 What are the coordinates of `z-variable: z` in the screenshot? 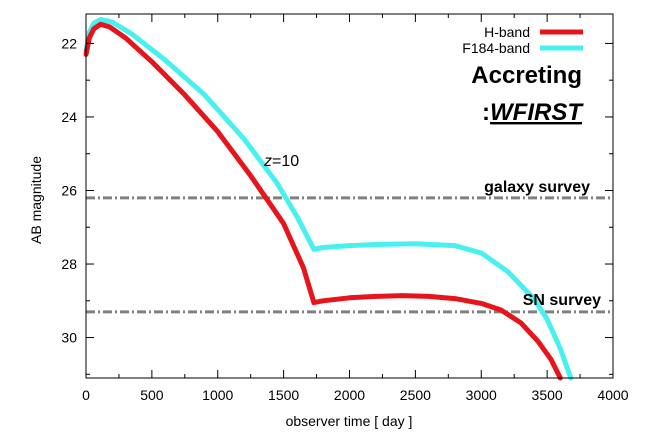 It's located at (267, 161).